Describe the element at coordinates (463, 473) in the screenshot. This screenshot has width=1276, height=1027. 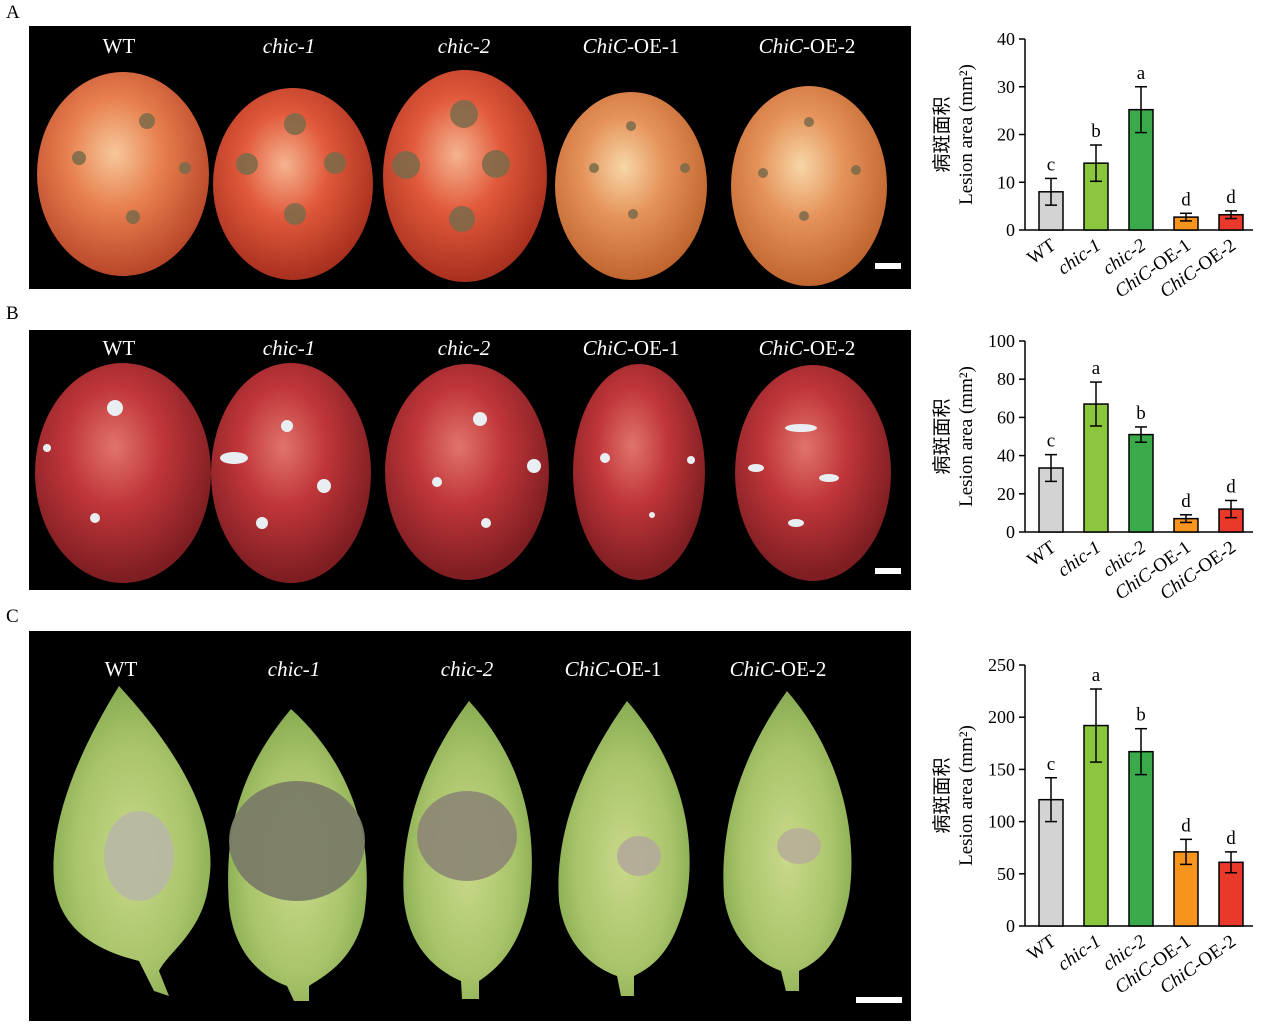
I see `tomato-fruits-image-b` at that location.